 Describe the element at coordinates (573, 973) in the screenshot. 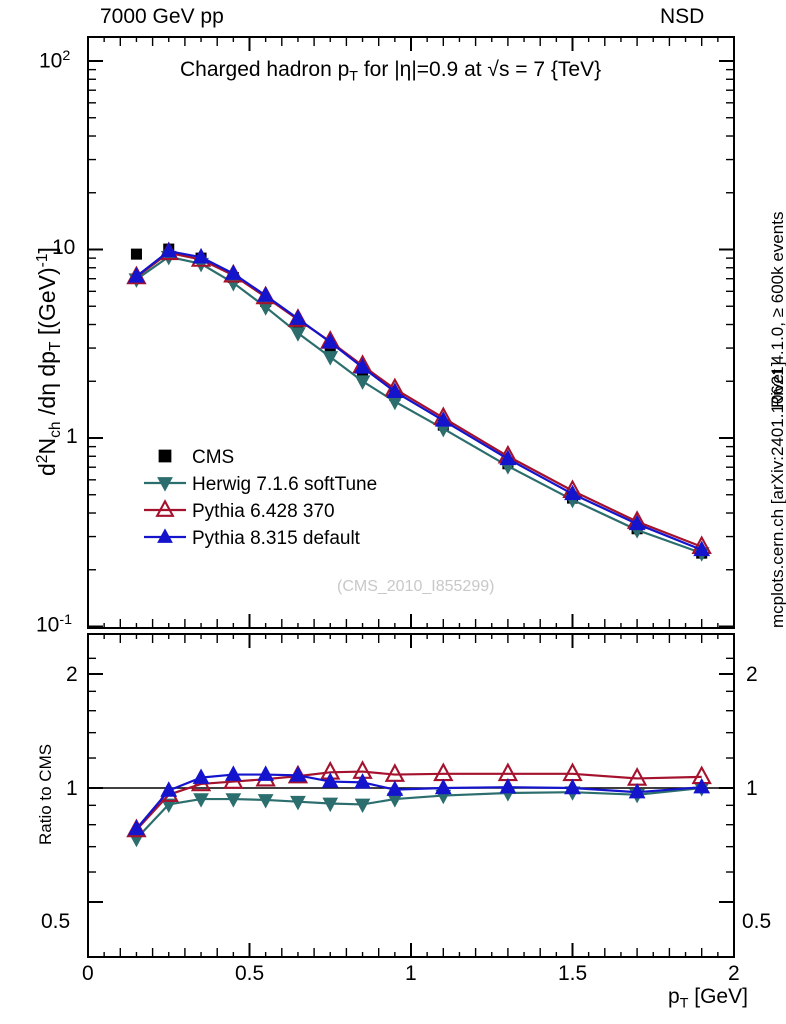

I see `x-tick-label-1p5: 1.5` at that location.